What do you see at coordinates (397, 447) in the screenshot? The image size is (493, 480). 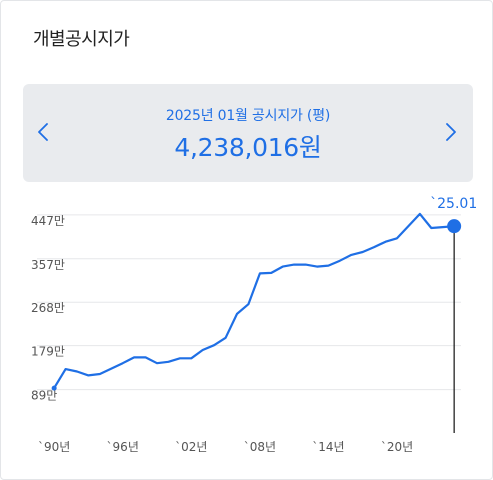 I see `x-tick-label: `20년` at bounding box center [397, 447].